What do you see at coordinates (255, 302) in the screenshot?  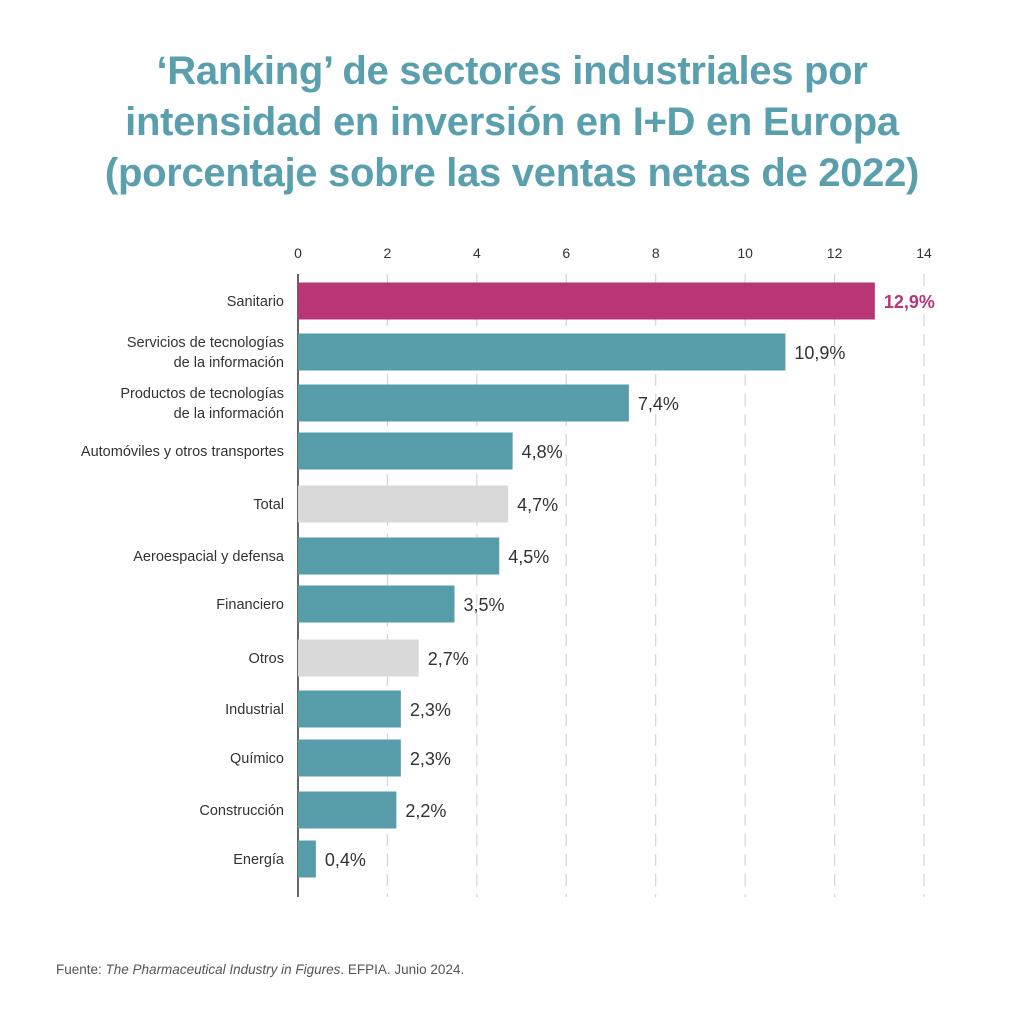 I see `category-label: Sanitario` at bounding box center [255, 302].